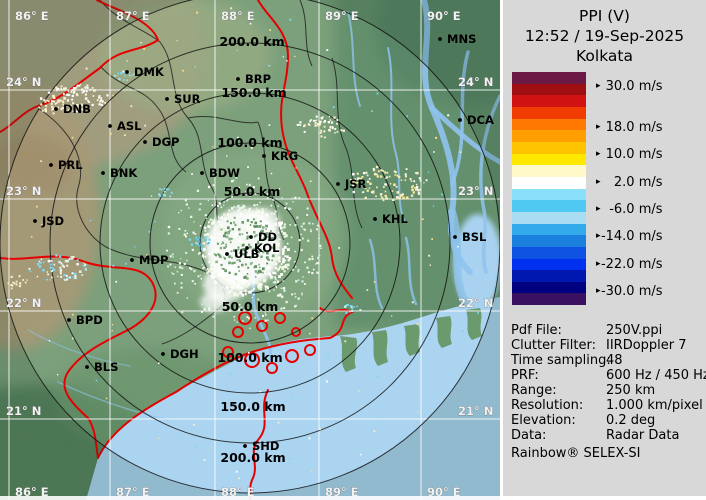 Image resolution: width=706 pixels, height=500 pixels. I want to click on longitude-label-top: 87° E, so click(133, 16).